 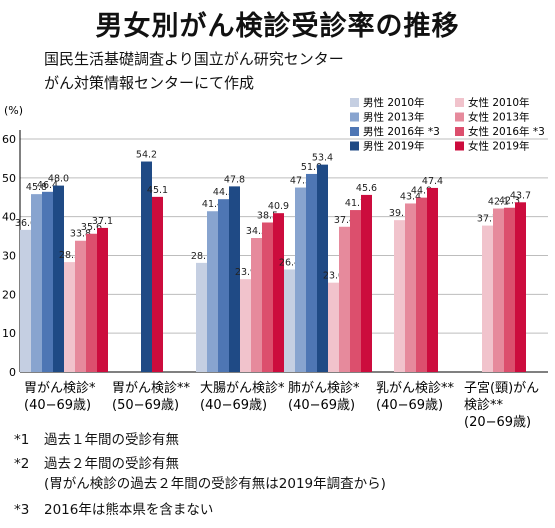 What do you see at coordinates (9, 256) in the screenshot?
I see `y-tick-label: 30` at bounding box center [9, 256].